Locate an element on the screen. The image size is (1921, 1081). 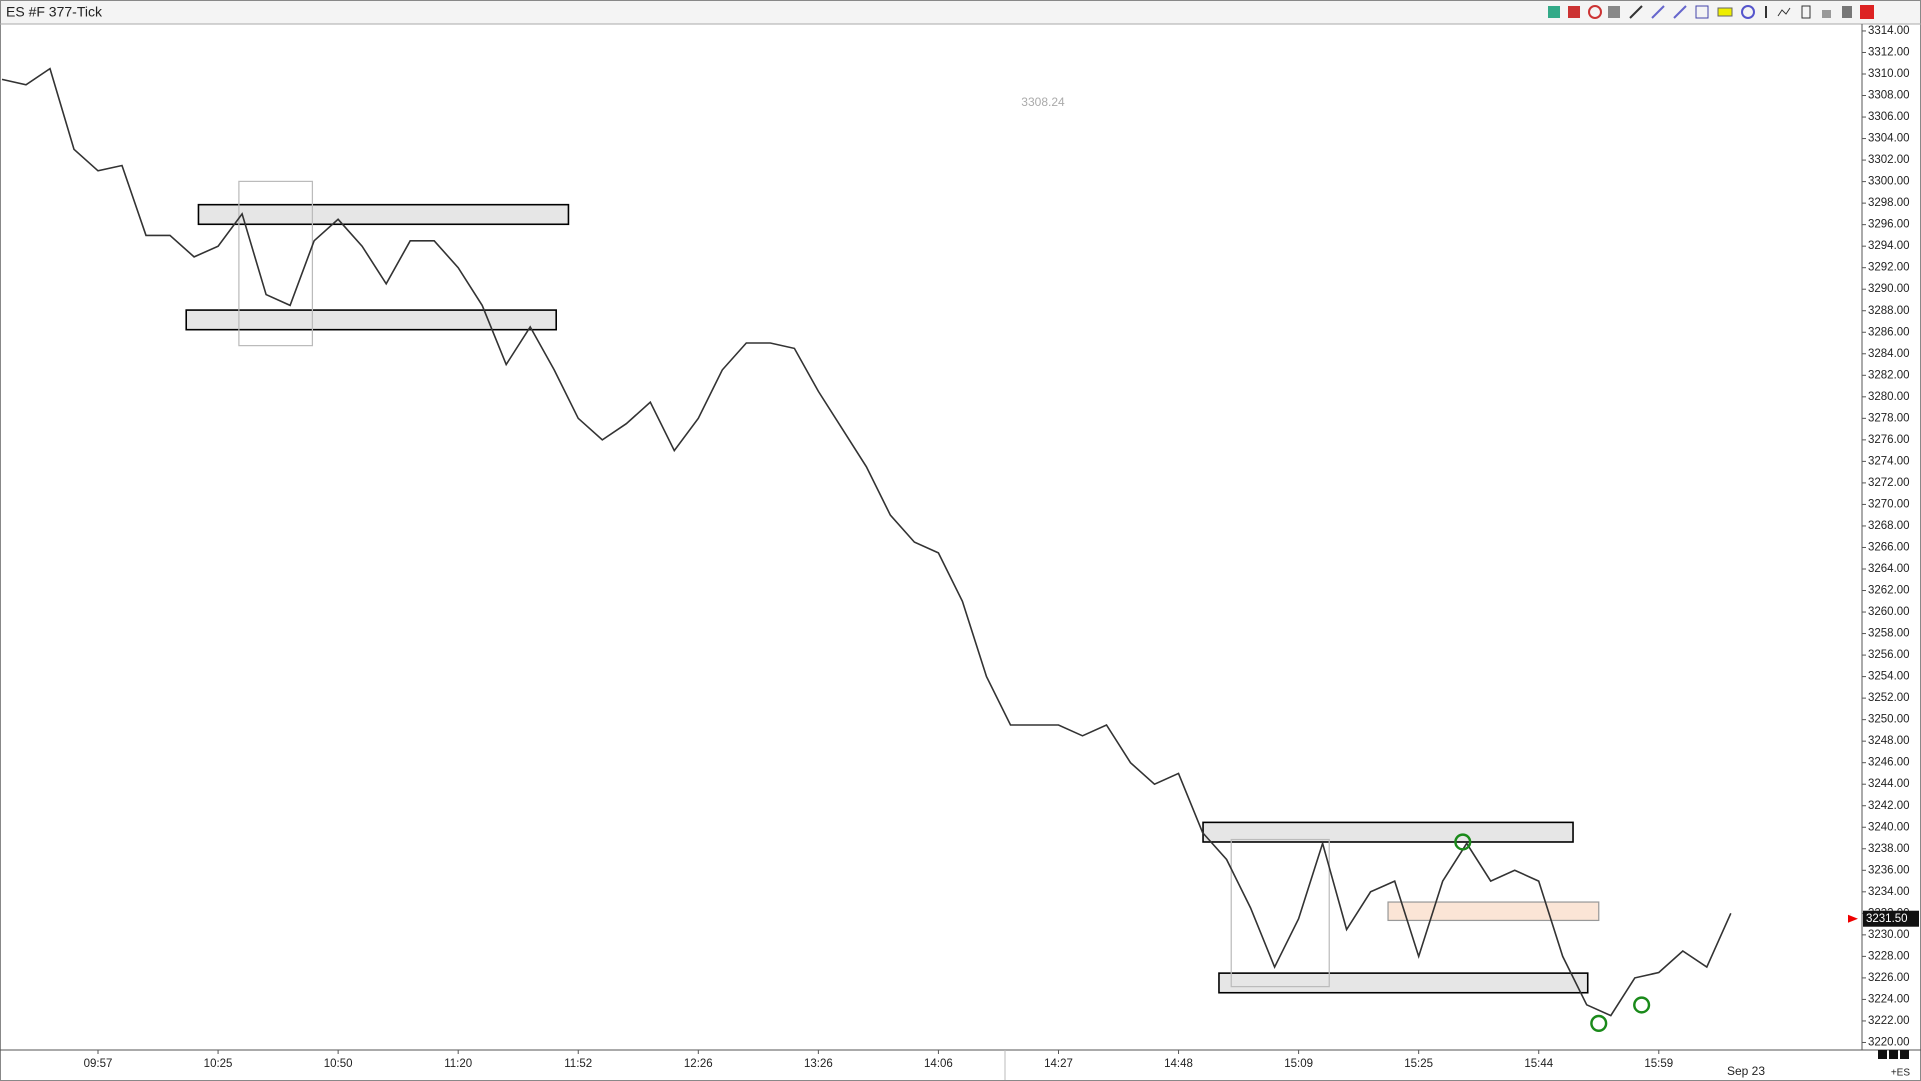
y-tick-label: 3248.00 is located at coordinates (1889, 741).